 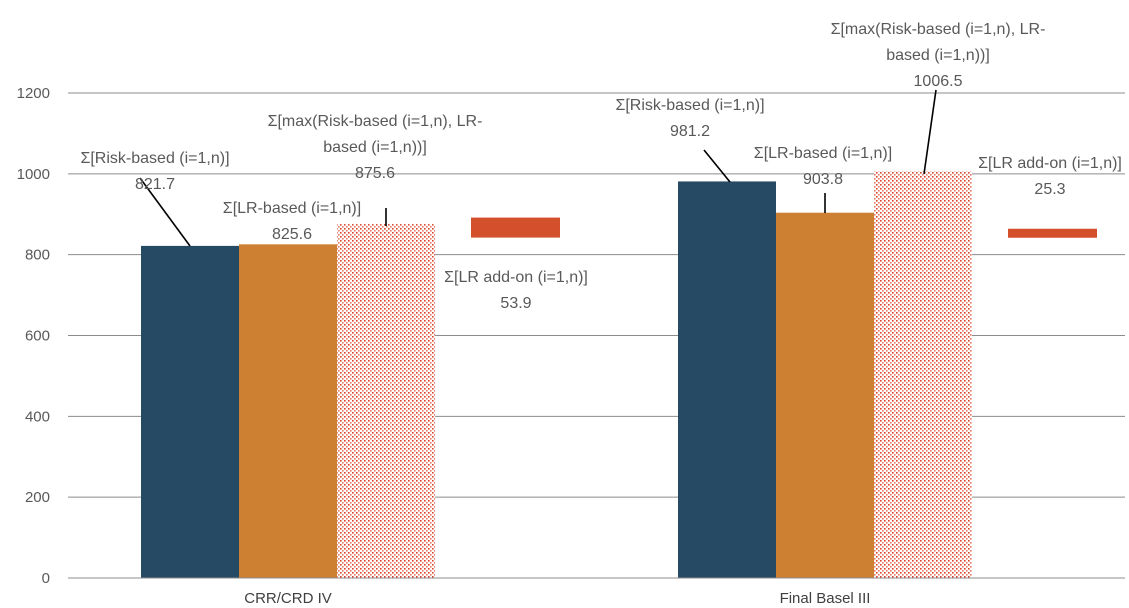 What do you see at coordinates (33, 93) in the screenshot?
I see `y-tick-label: 1200` at bounding box center [33, 93].